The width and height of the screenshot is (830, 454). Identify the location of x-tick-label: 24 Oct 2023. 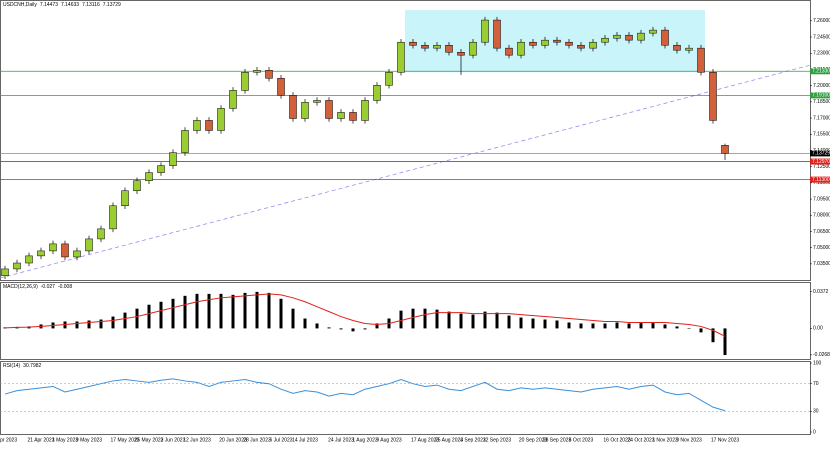
(640, 440).